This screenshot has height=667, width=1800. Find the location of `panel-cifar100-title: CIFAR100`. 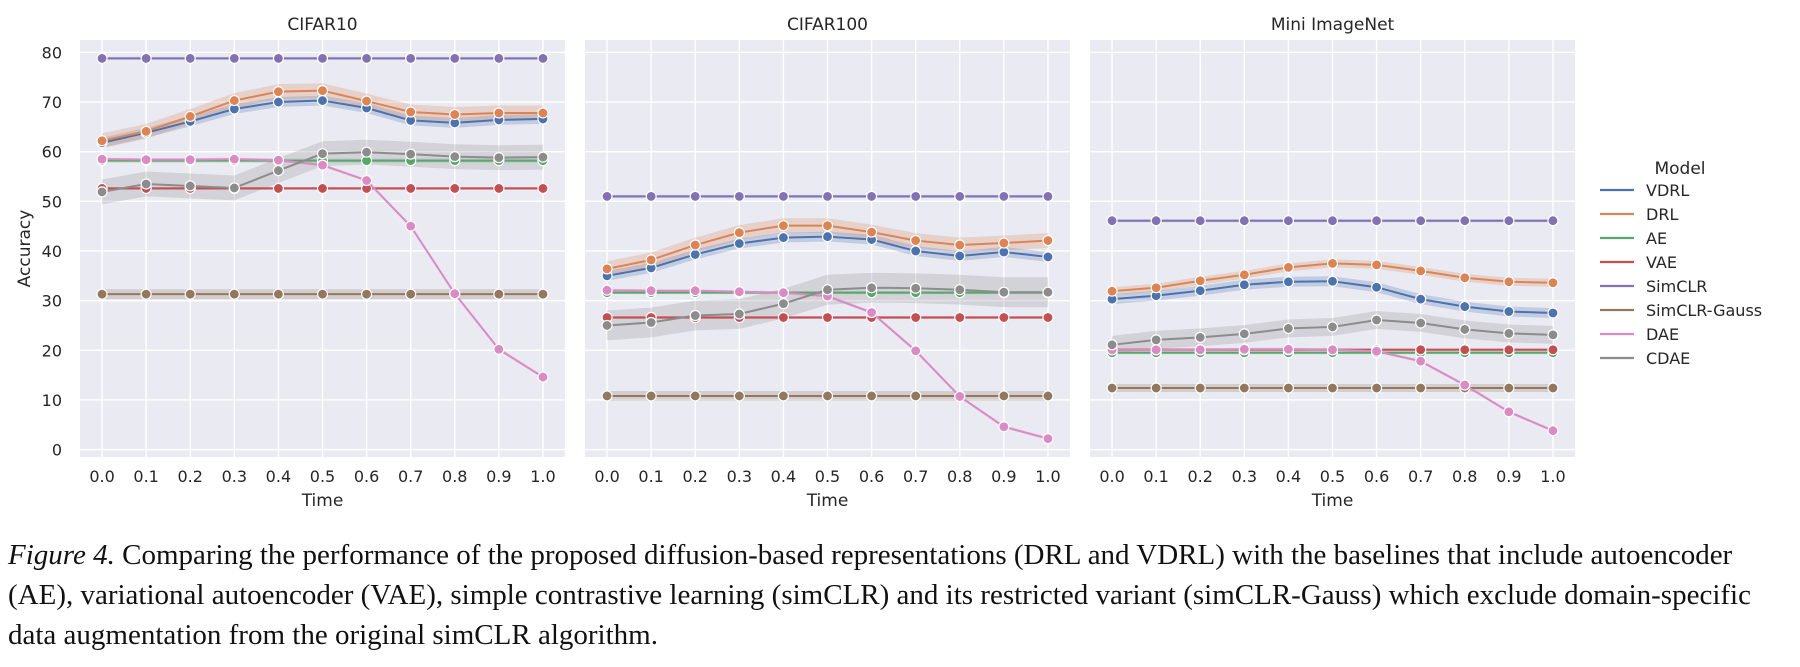

panel-cifar100-title: CIFAR100 is located at coordinates (827, 25).